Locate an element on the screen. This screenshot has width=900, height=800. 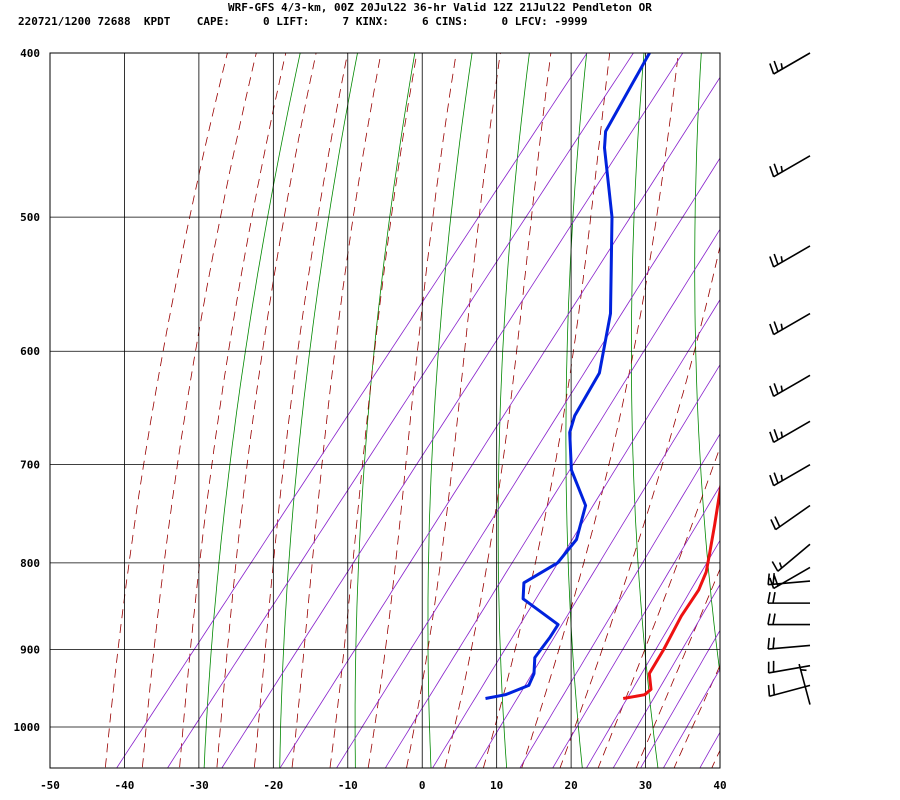
pressure-tick-label: 400 is located at coordinates (30, 53).